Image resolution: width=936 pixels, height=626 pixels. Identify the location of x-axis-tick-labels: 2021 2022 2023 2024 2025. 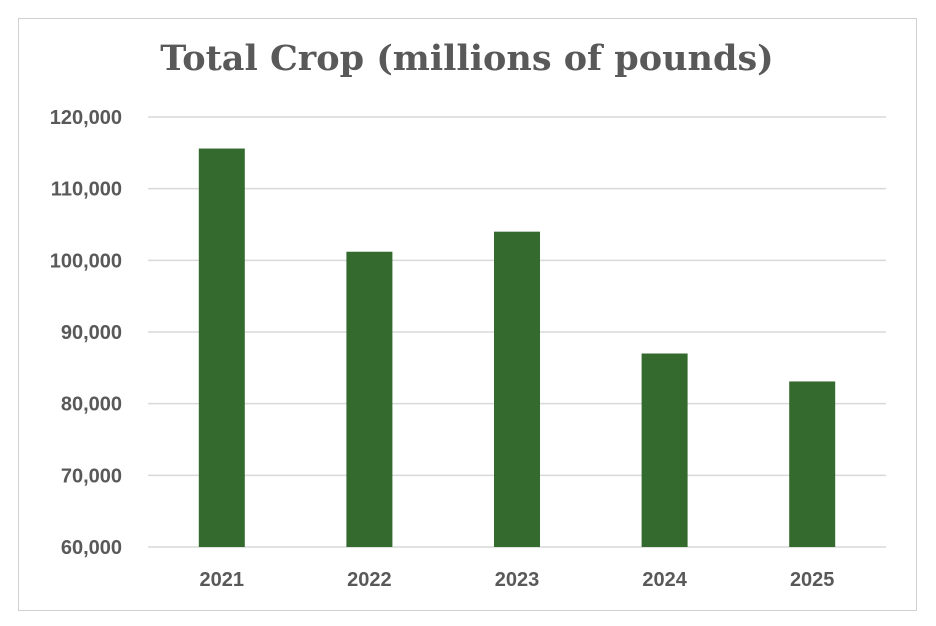
(517, 580).